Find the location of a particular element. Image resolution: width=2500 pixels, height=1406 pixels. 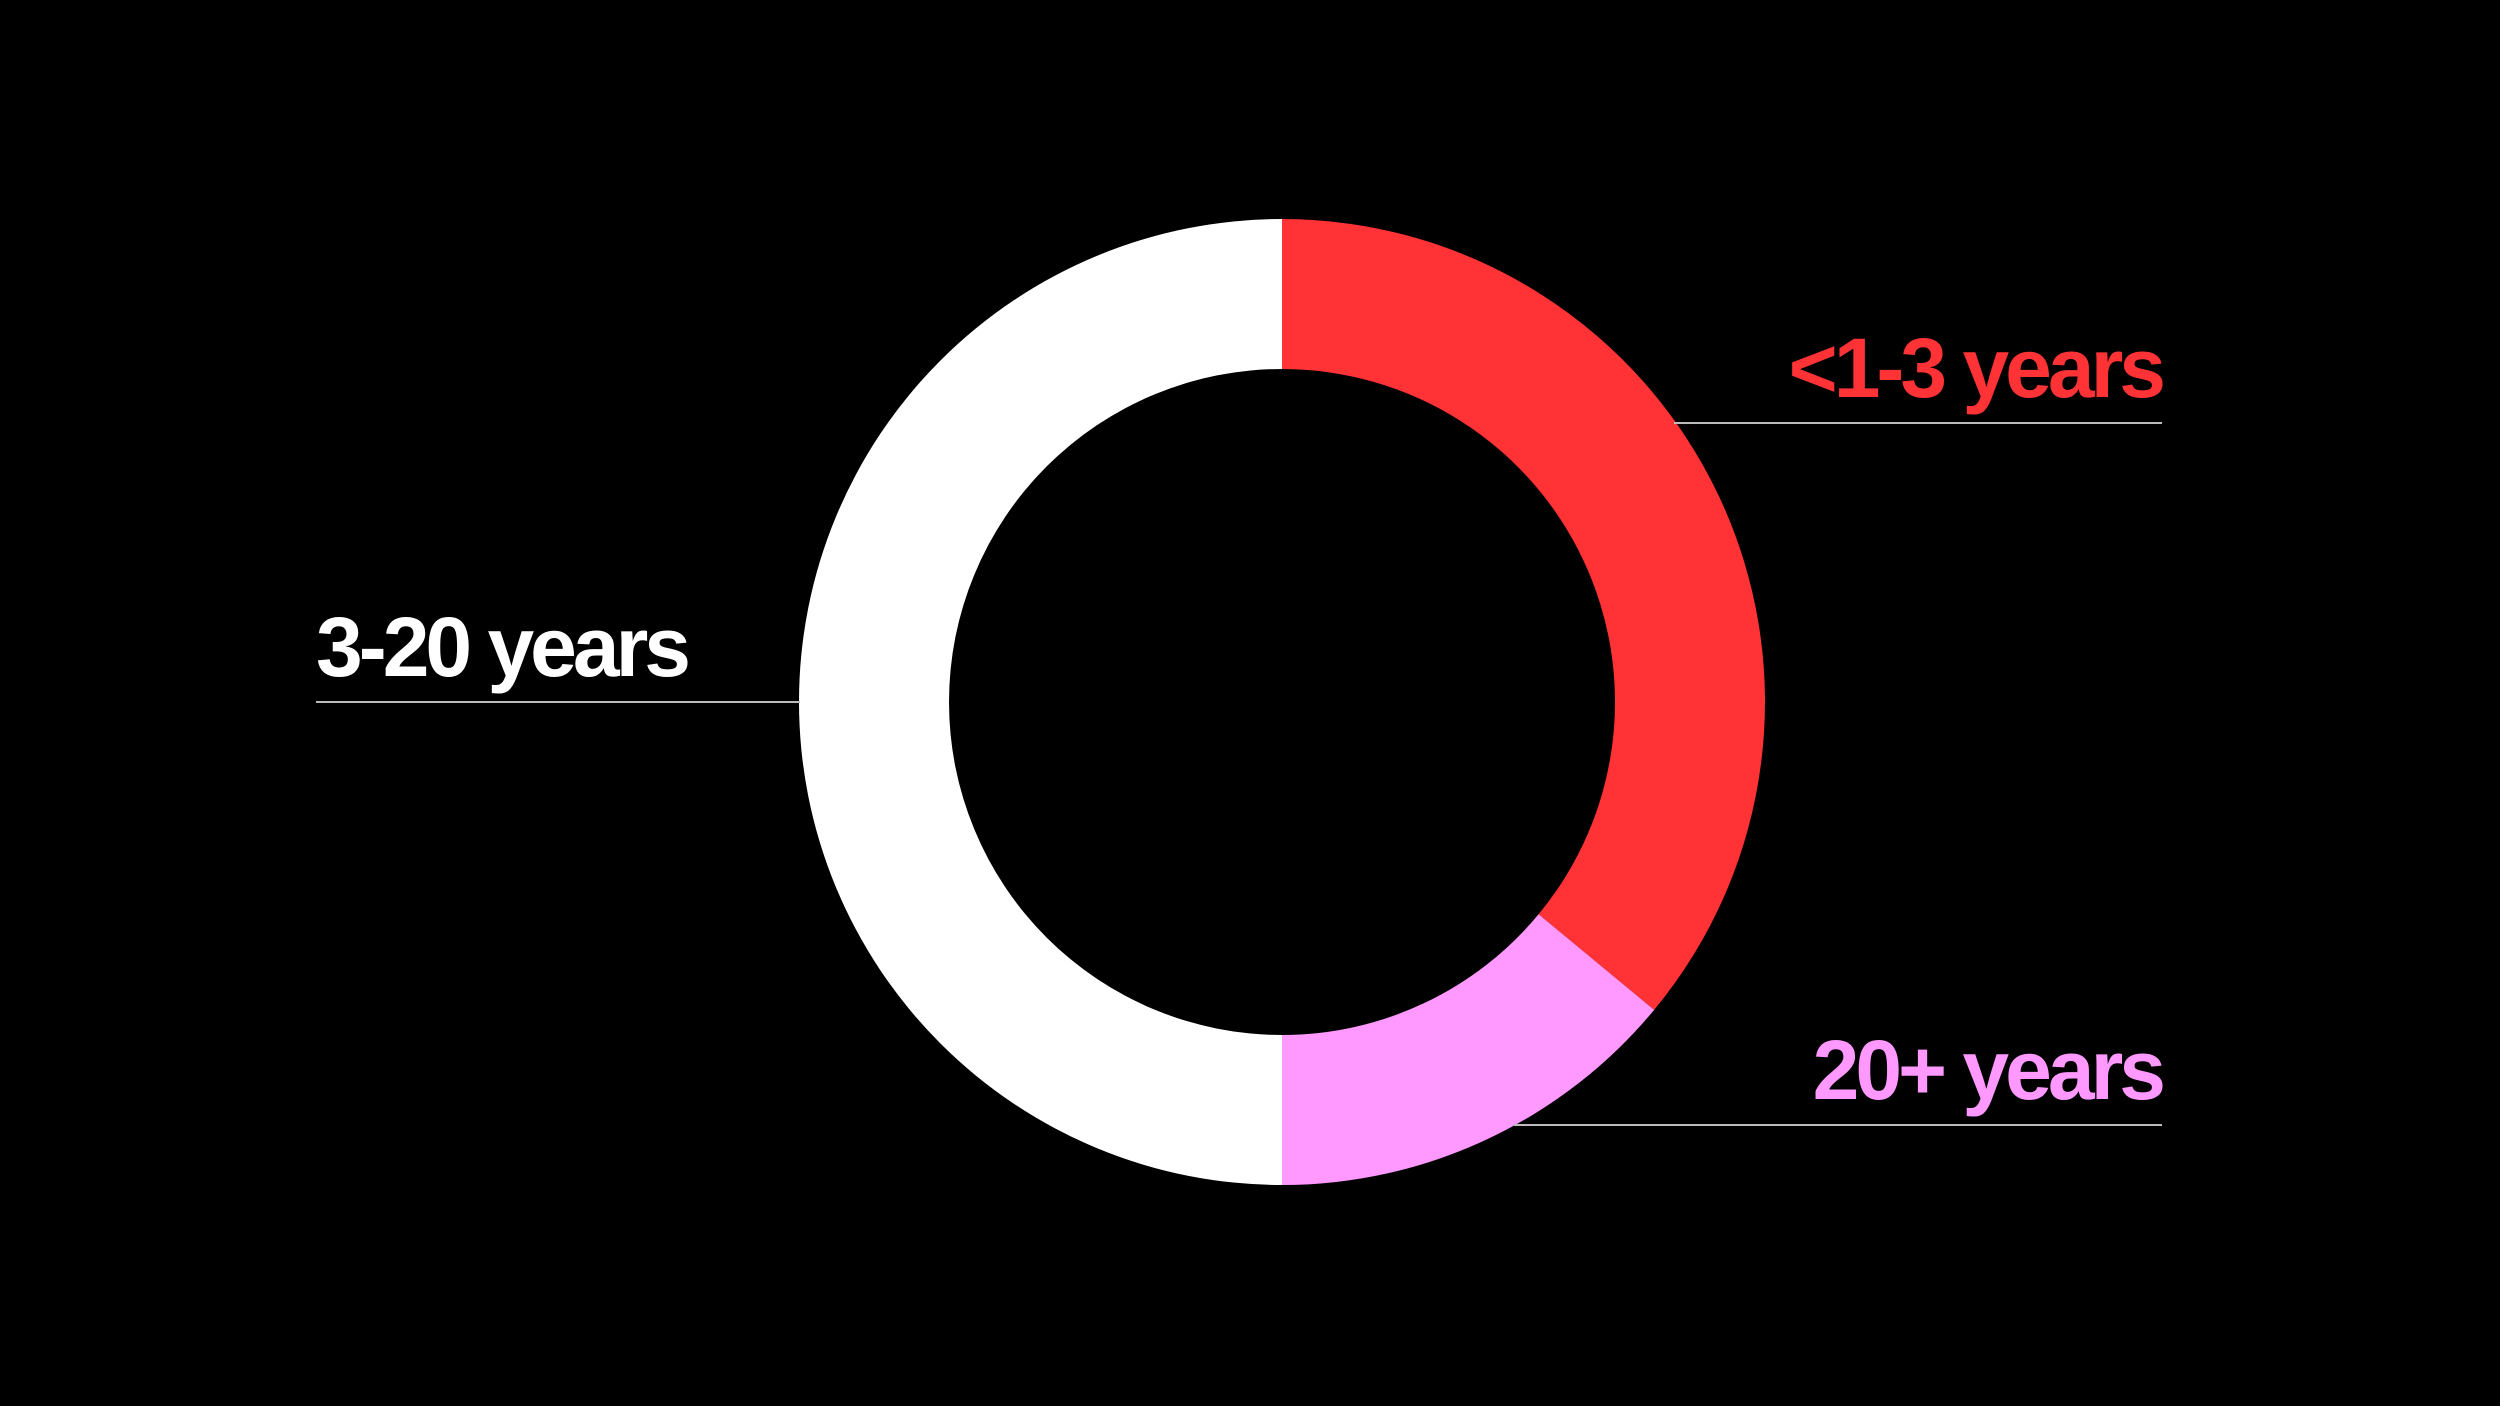

slice-1-3-years is located at coordinates (1523, 614).